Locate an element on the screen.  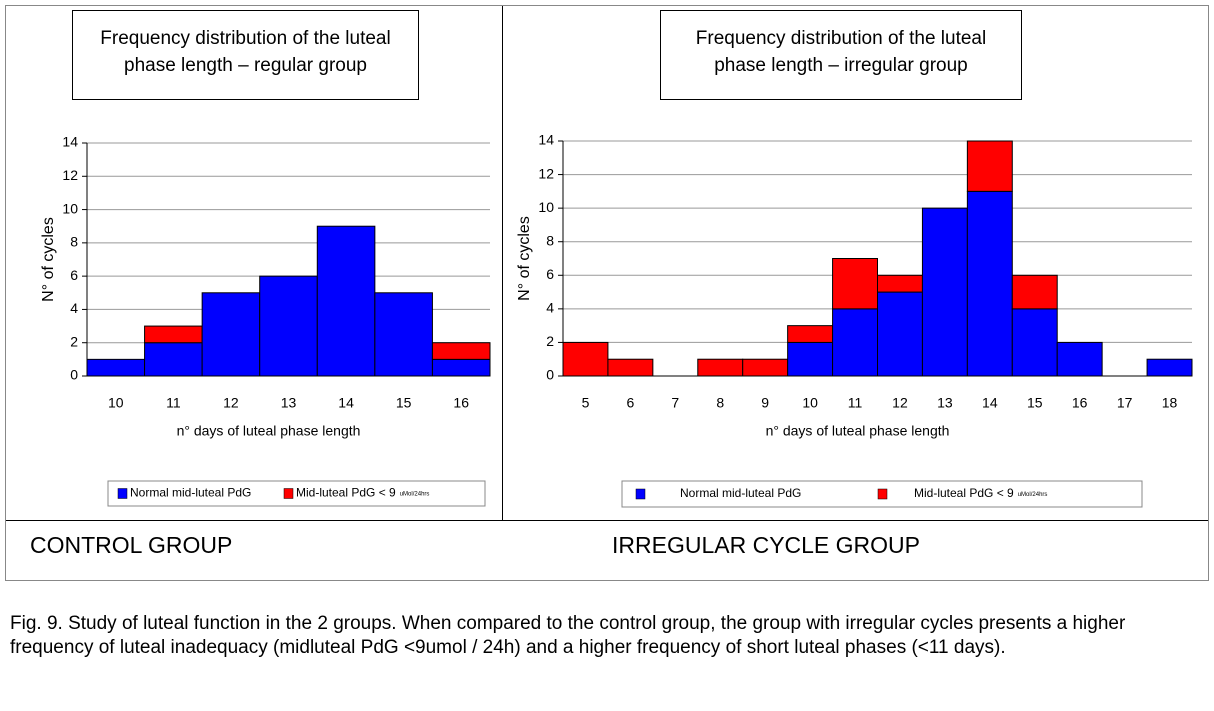
group-label: IRREGULAR CYCLE GROUP is located at coordinates (766, 545).